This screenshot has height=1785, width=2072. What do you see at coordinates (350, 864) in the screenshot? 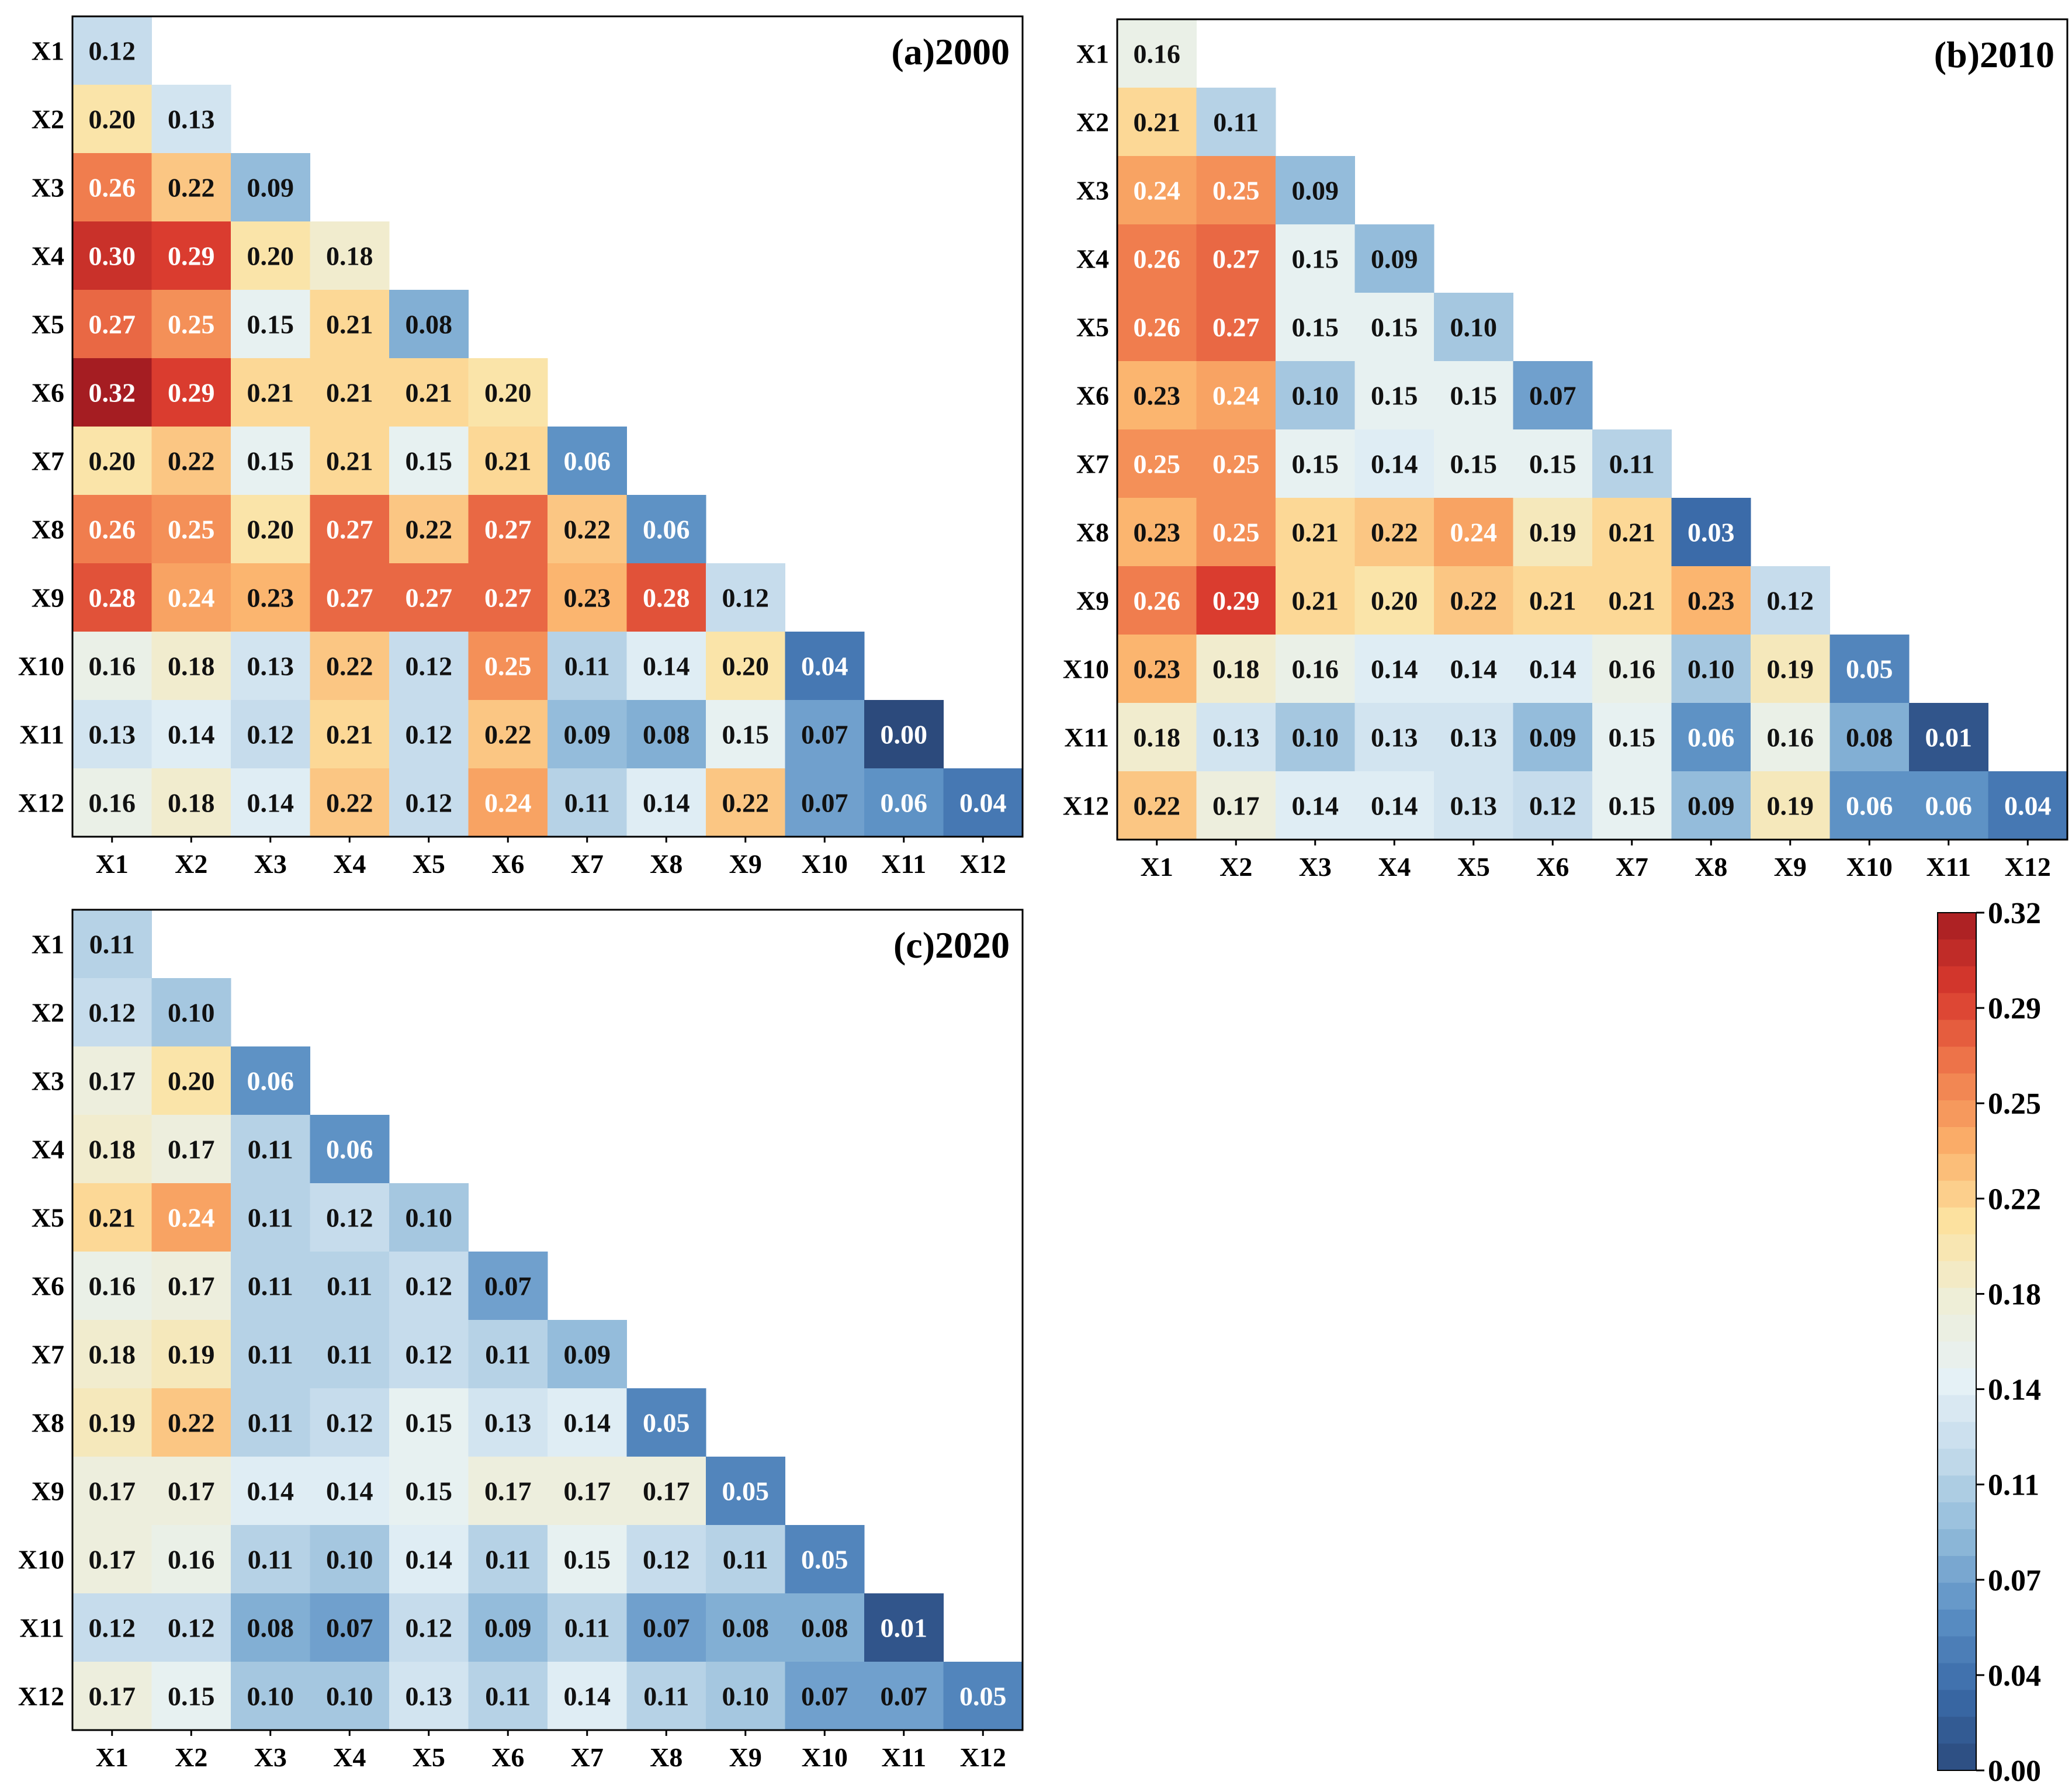
I see `column-tick-label: X4` at bounding box center [350, 864].